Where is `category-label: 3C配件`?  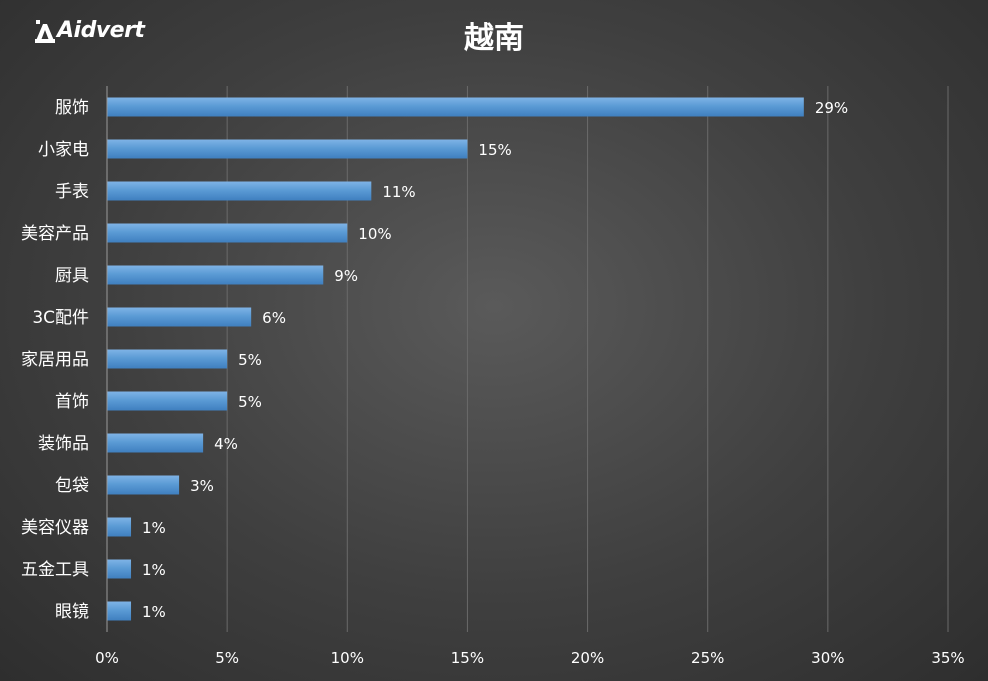 category-label: 3C配件 is located at coordinates (60, 318).